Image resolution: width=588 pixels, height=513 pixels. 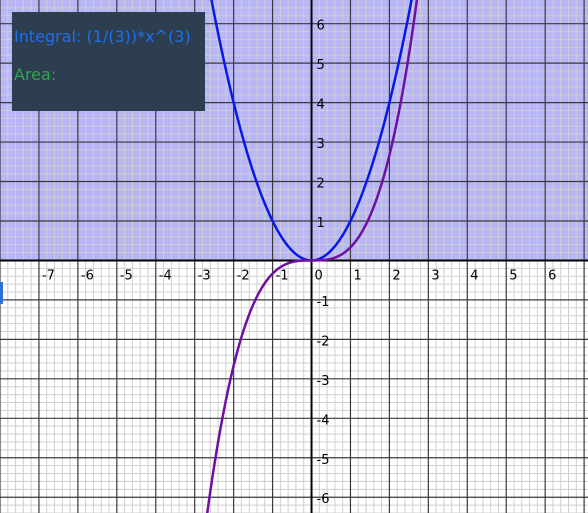 What do you see at coordinates (243, 275) in the screenshot?
I see `x-tick-label: -2` at bounding box center [243, 275].